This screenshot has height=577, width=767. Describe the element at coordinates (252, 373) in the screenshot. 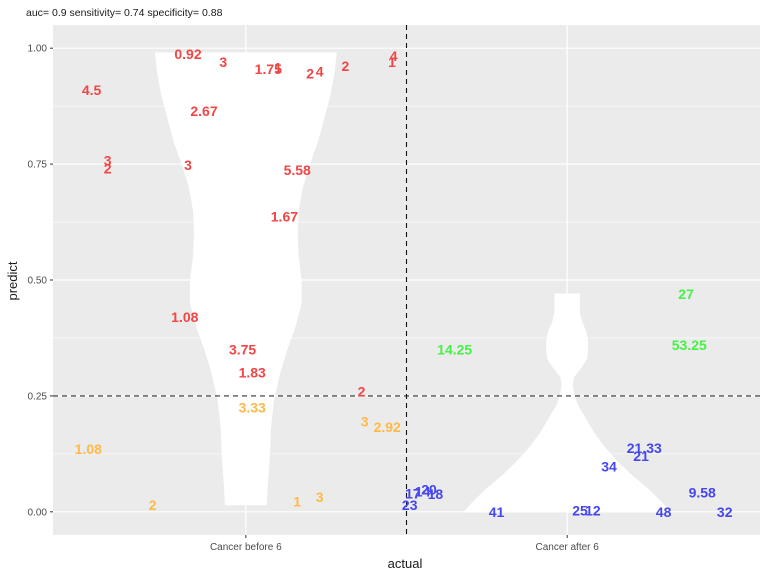

I see `point-label: 1.83` at that location.